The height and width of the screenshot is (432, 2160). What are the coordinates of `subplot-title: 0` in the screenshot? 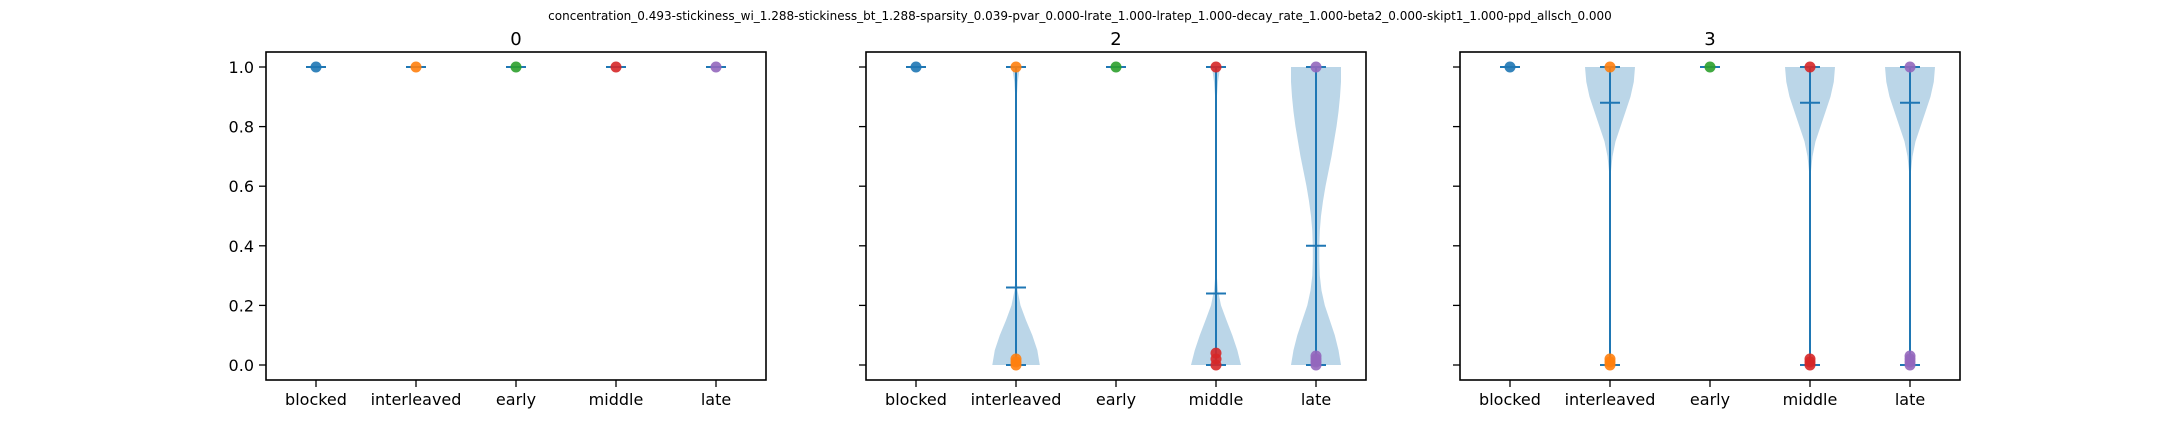 It's located at (515, 39).